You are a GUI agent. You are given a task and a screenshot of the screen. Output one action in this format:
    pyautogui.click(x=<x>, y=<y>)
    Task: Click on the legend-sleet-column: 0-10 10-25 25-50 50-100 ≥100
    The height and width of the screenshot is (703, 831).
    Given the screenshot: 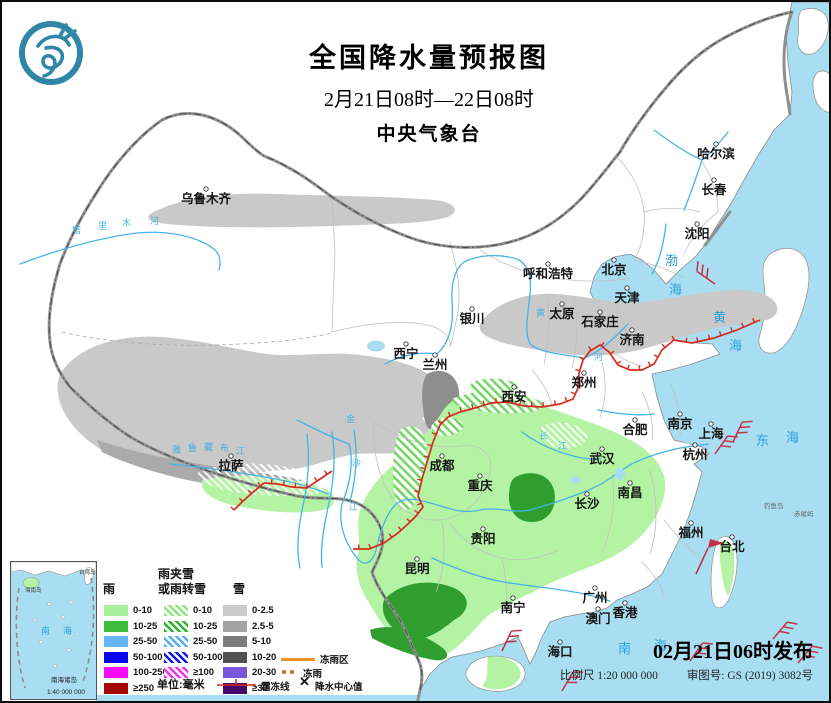 What is the action you would take?
    pyautogui.click(x=193, y=642)
    